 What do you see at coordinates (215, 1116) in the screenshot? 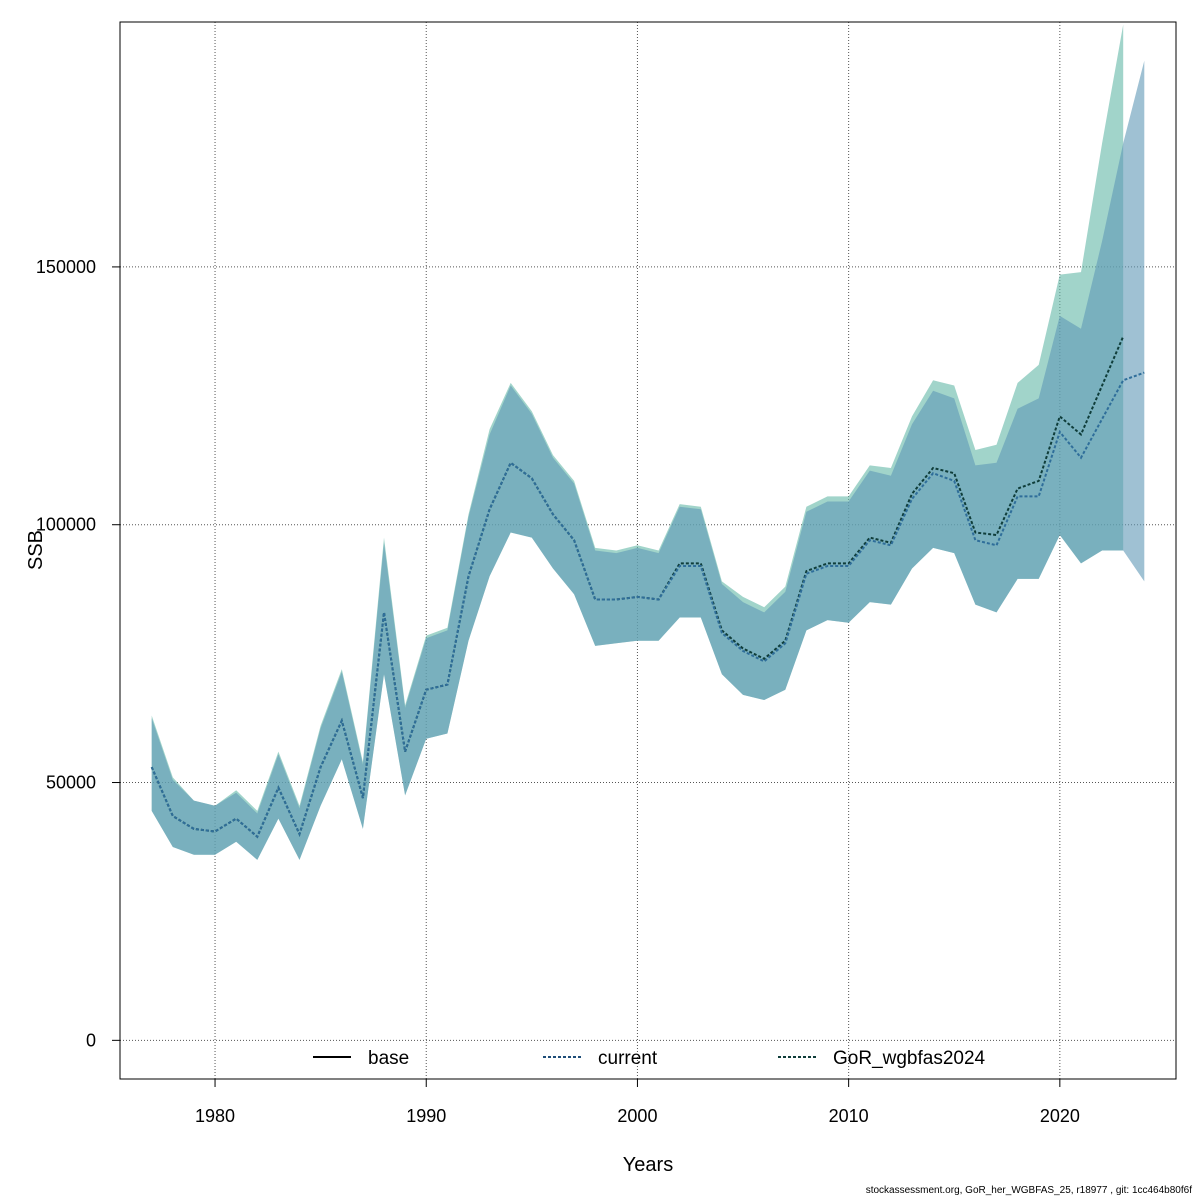
I see `x-tick-label-1980: 1980` at bounding box center [215, 1116].